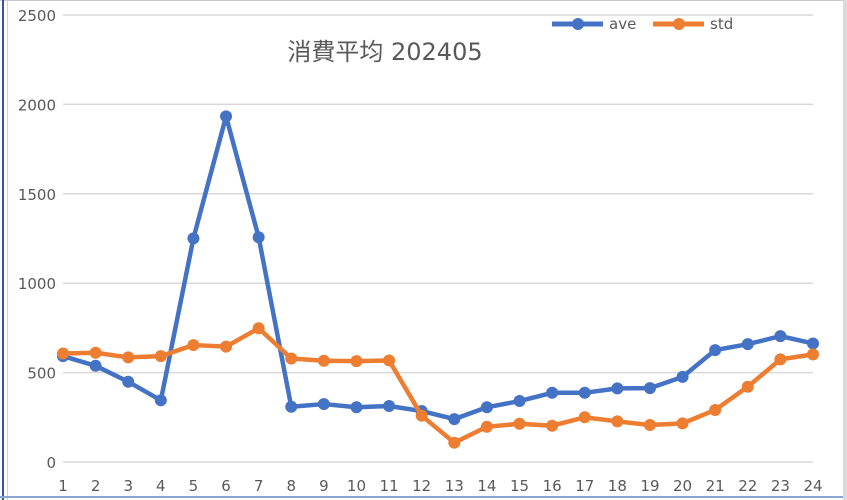  What do you see at coordinates (96, 486) in the screenshot?
I see `x-tick-label: 2` at bounding box center [96, 486].